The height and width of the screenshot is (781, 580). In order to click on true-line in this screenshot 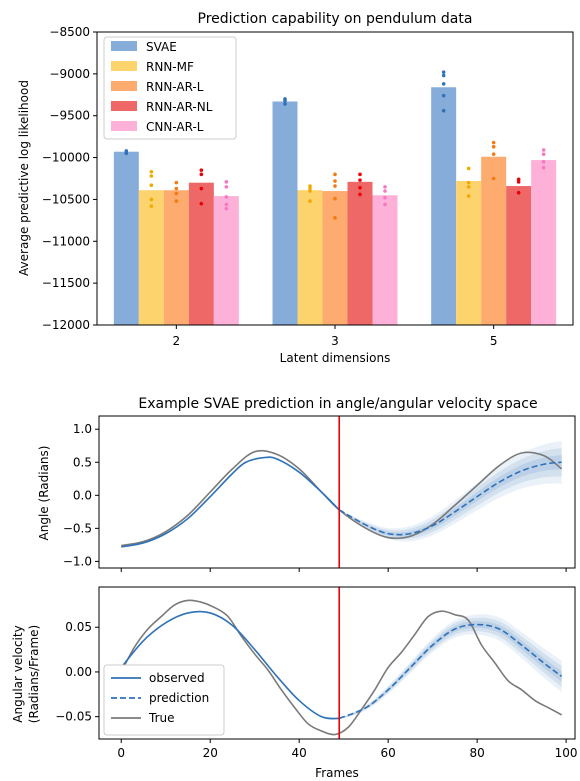, I will do `click(341, 667)`.